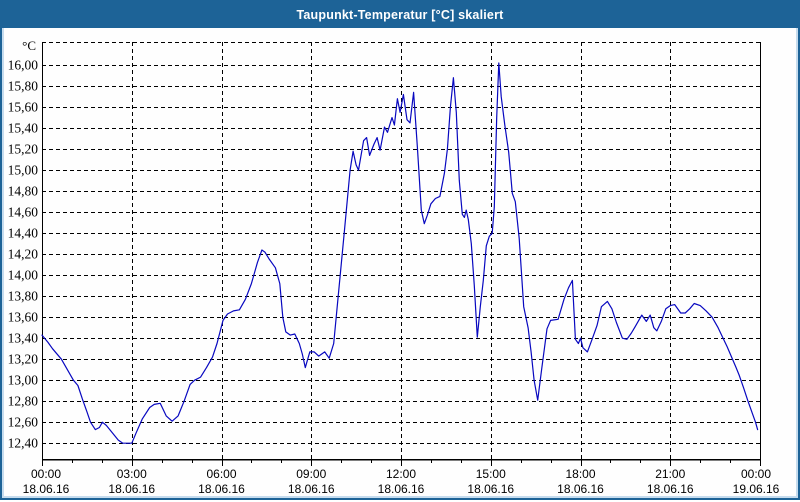 This screenshot has height=502, width=800. I want to click on y-tick-label: 15,80, so click(23, 86).